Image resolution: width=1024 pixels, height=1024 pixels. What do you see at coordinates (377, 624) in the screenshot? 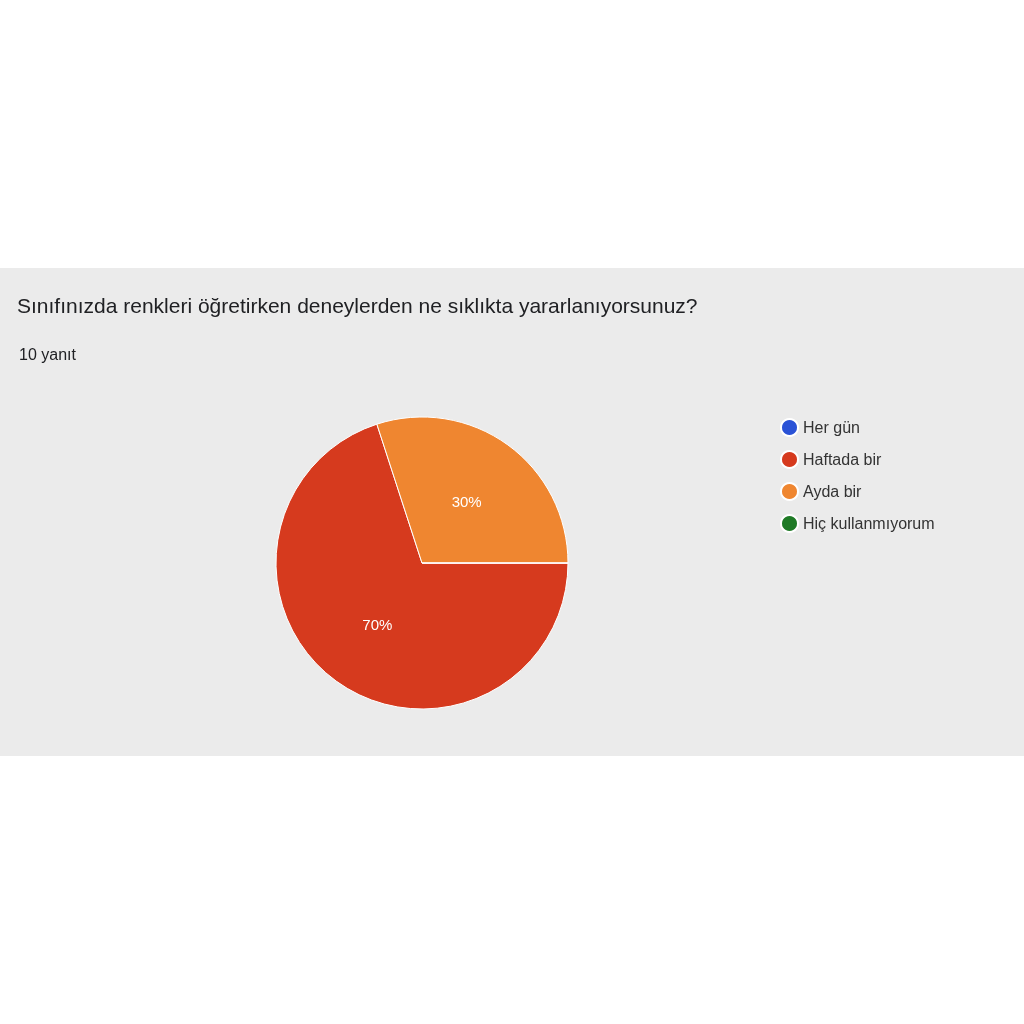
I see `data-label: 70%` at bounding box center [377, 624].